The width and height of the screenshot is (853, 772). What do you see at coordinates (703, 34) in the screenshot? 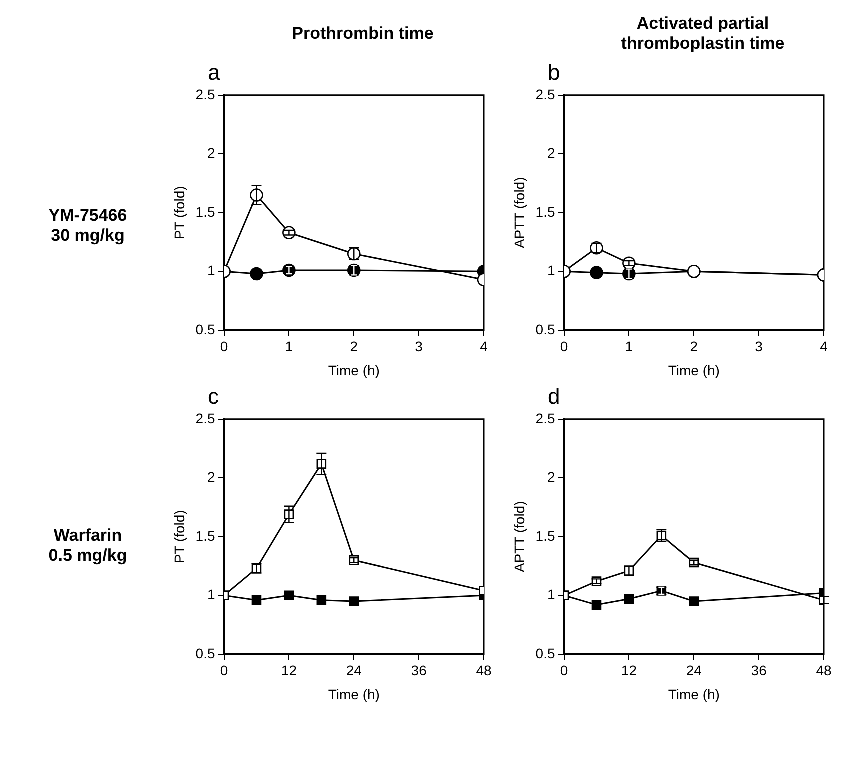
I see `chart-title: Activated partial thromboplastin time` at bounding box center [703, 34].